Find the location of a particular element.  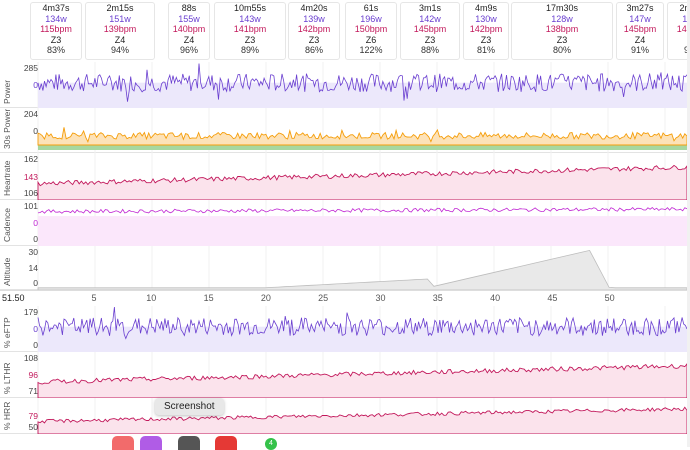

chart-panel-cadence: Cadence 101 0 0 is located at coordinates (345, 223).